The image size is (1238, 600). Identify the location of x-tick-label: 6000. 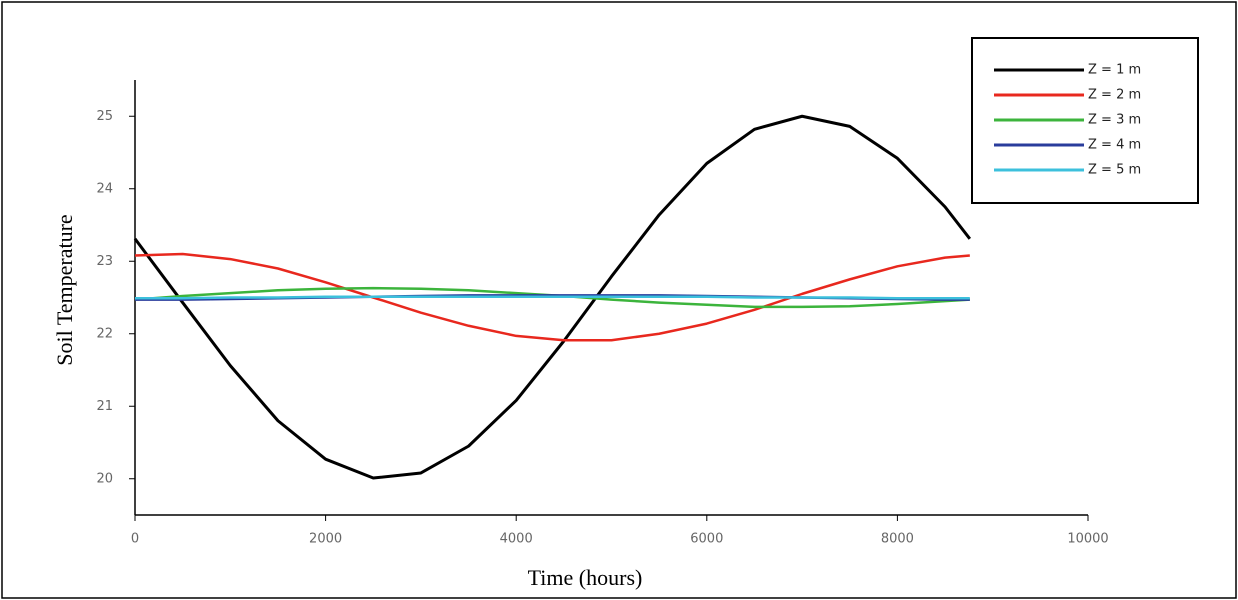
(706, 539).